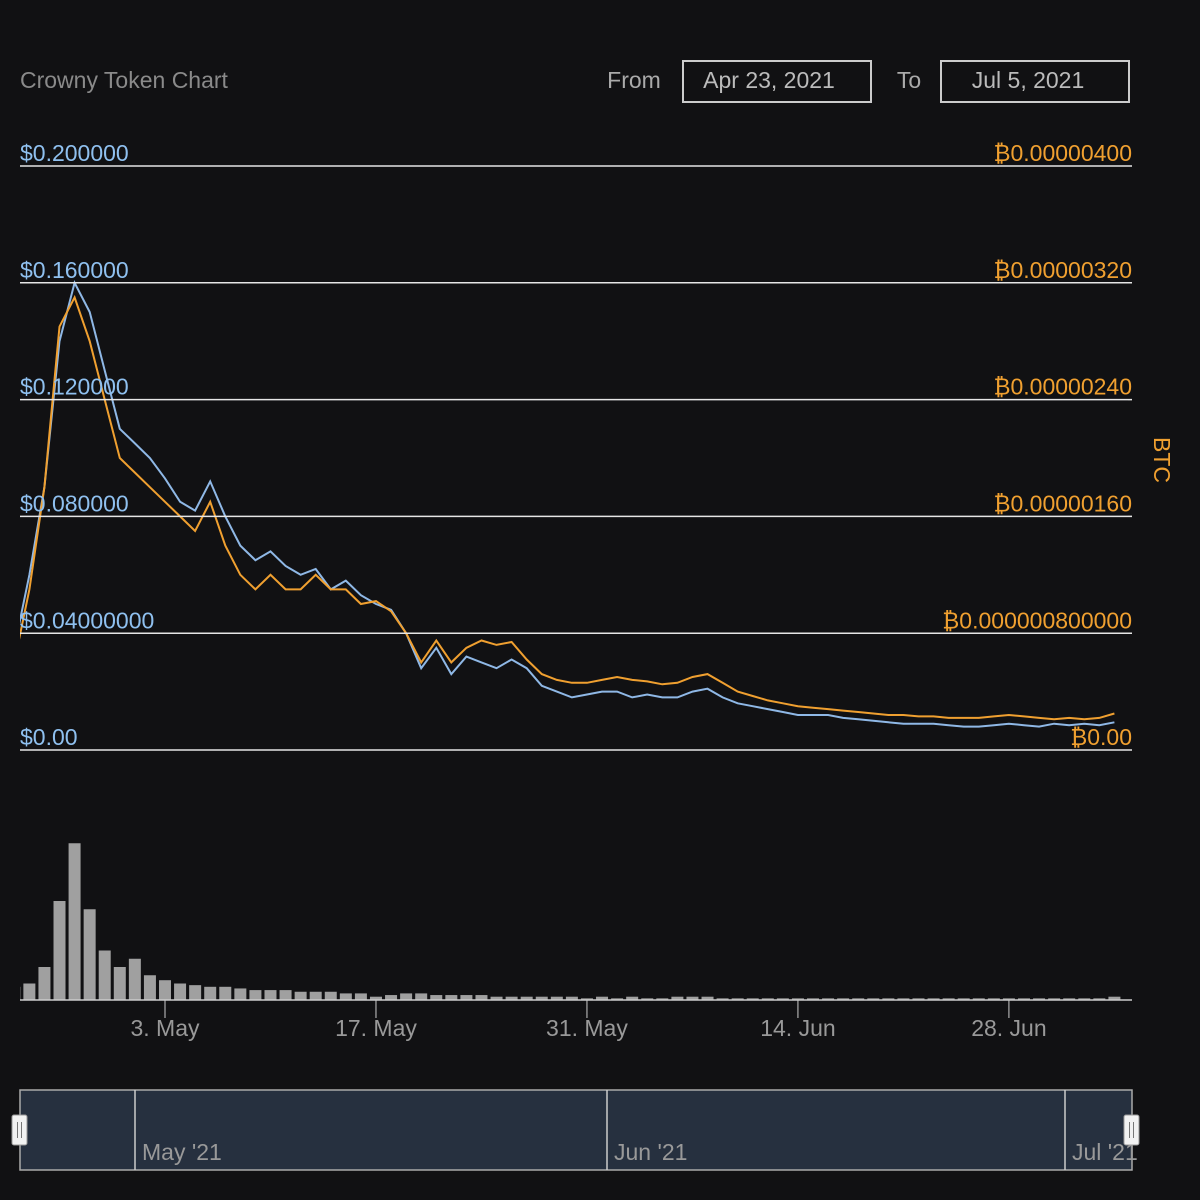  Describe the element at coordinates (1162, 460) in the screenshot. I see `y2-axis-title: BTC` at that location.